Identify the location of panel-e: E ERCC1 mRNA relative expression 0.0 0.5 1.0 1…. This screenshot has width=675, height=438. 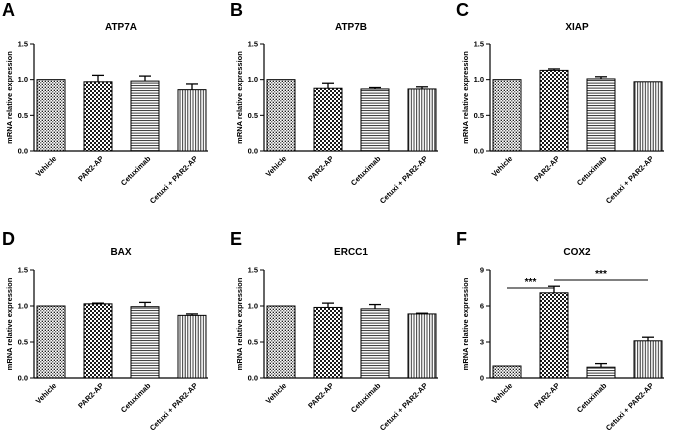
(334, 331).